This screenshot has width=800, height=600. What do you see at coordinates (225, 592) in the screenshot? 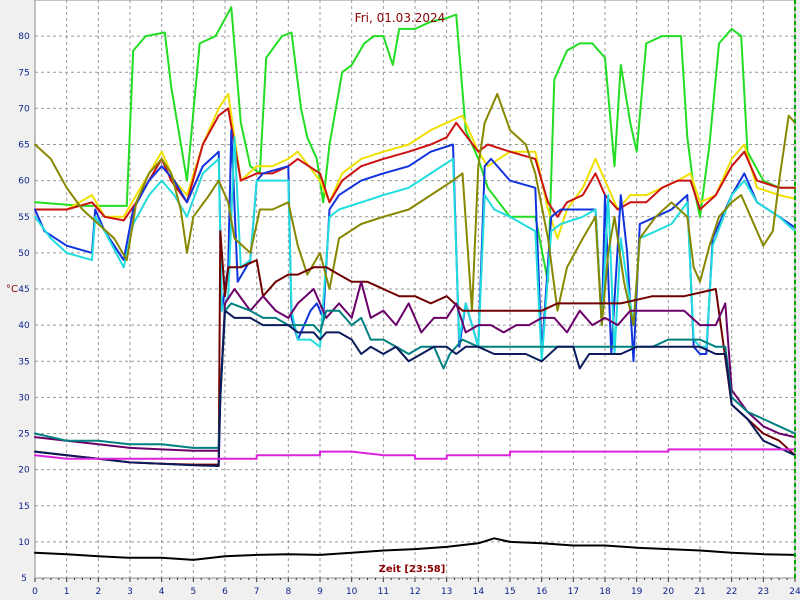
I see `x-tick-label: 6` at bounding box center [225, 592].